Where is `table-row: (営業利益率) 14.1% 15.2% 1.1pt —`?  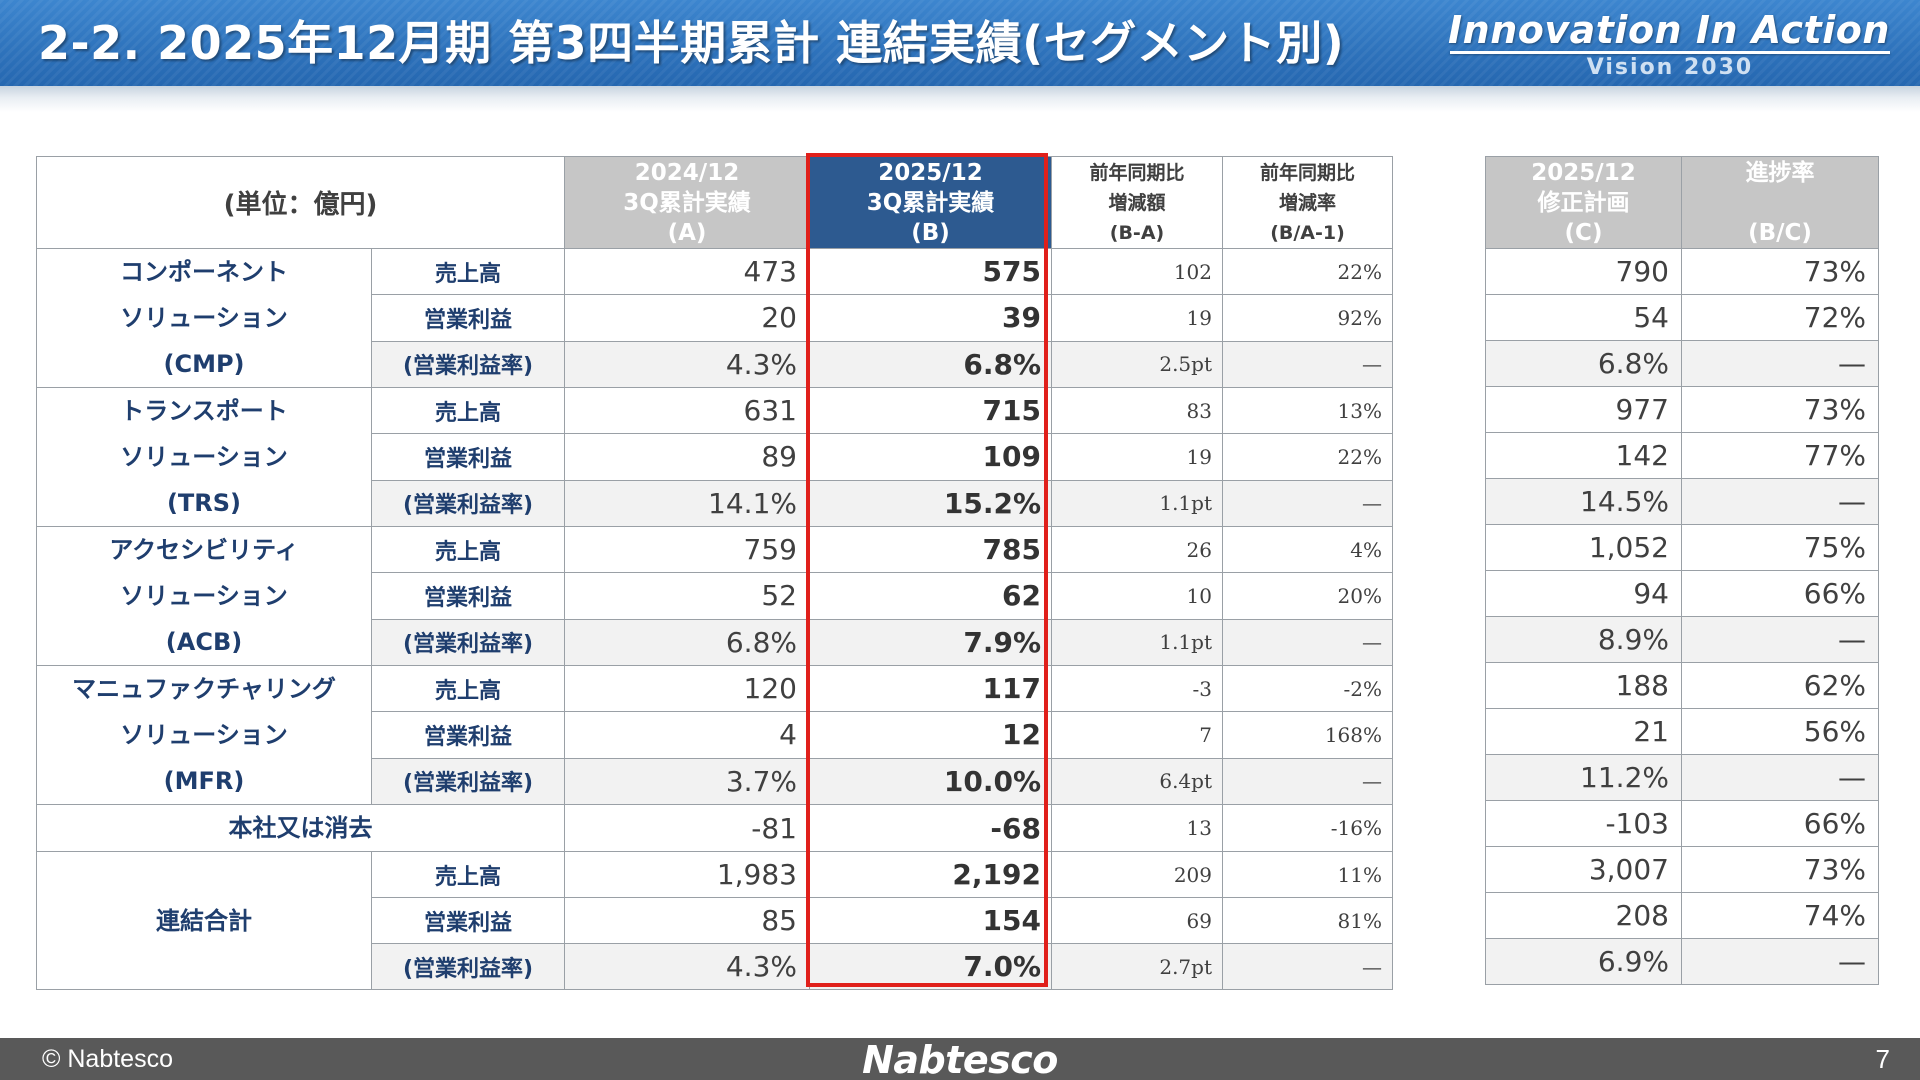 table-row: (営業利益率) 14.1% 15.2% 1.1pt — is located at coordinates (715, 503).